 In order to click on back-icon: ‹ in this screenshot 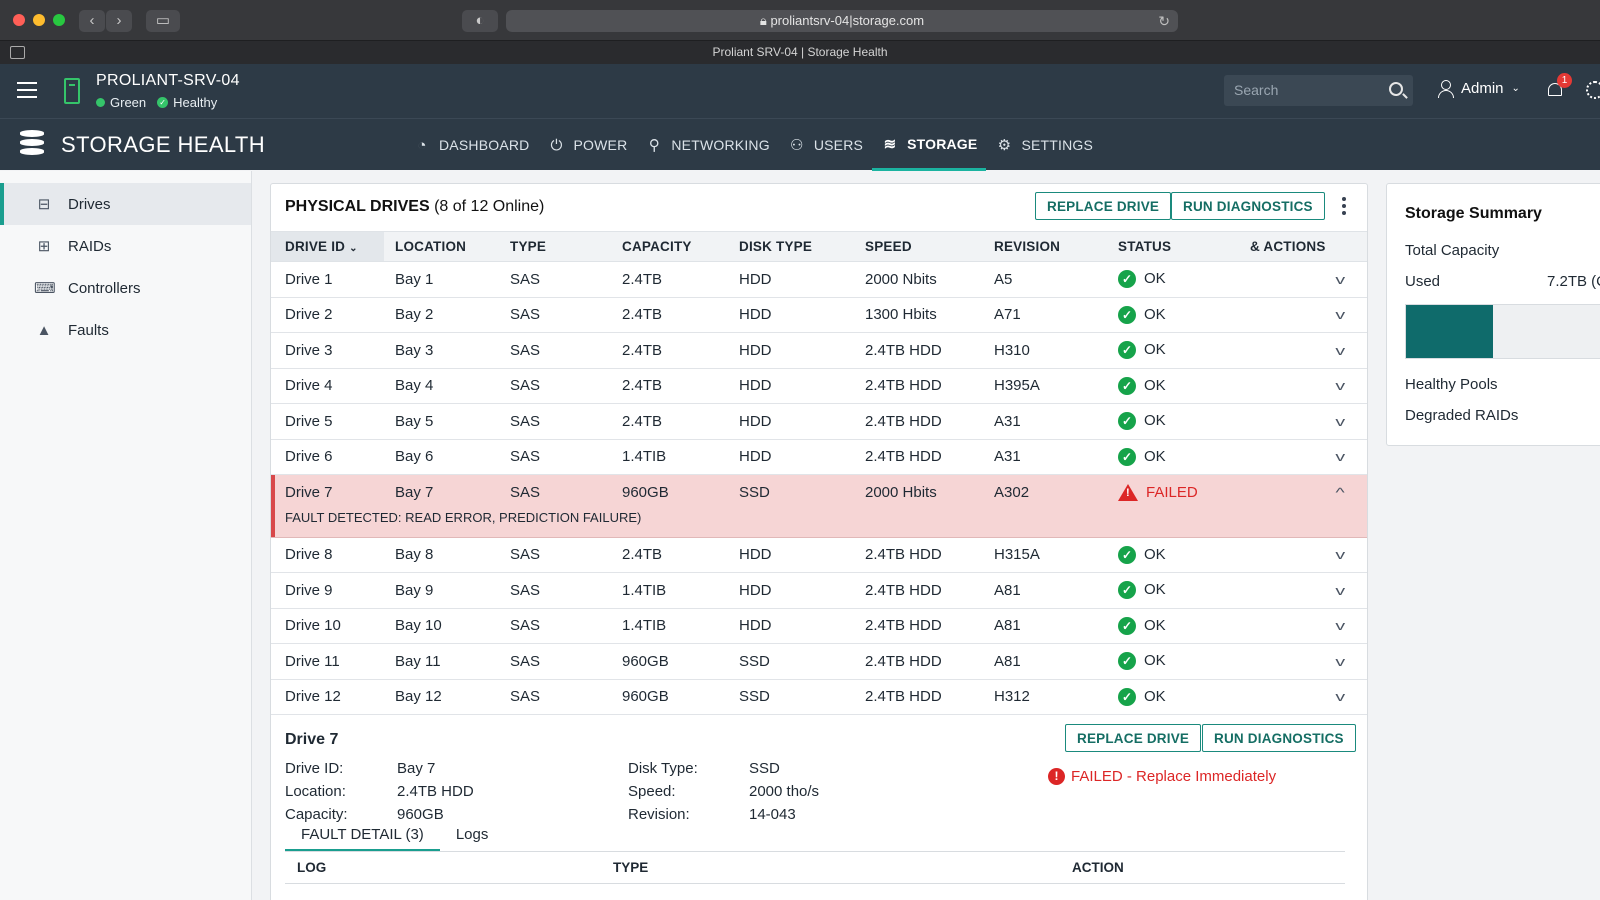, I will do `click(92, 21)`.